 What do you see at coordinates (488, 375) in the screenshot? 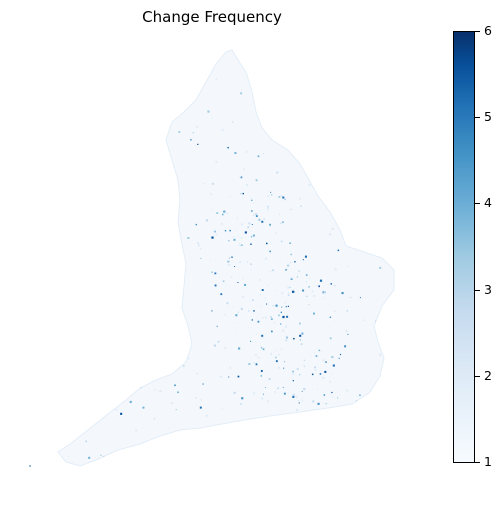
I see `colorbar-tick-label: 2` at bounding box center [488, 375].